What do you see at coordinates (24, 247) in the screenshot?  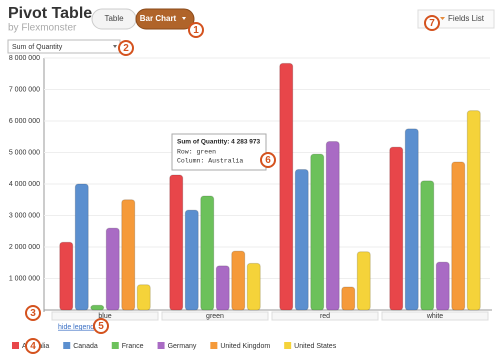 I see `y-tick-label: 2 000 000` at bounding box center [24, 247].